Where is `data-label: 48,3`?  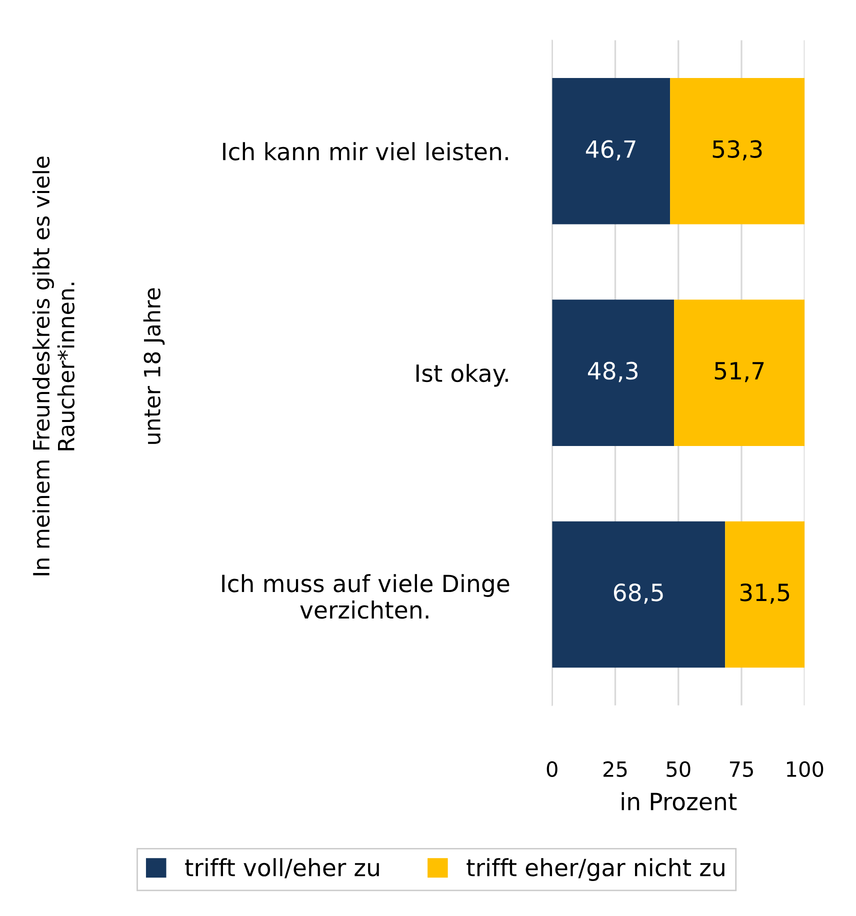 data-label: 48,3 is located at coordinates (613, 372).